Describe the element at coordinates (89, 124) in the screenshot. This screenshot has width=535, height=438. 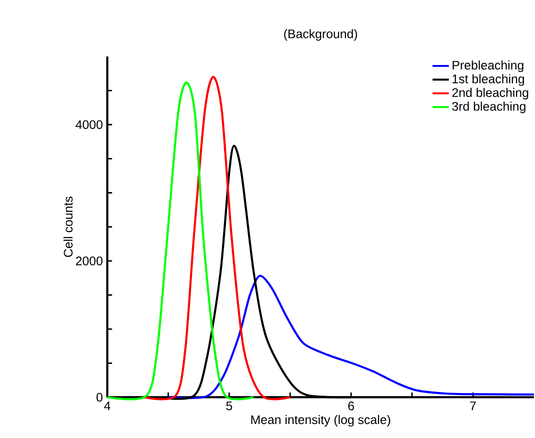
I see `y-tick-label: 4000` at that location.